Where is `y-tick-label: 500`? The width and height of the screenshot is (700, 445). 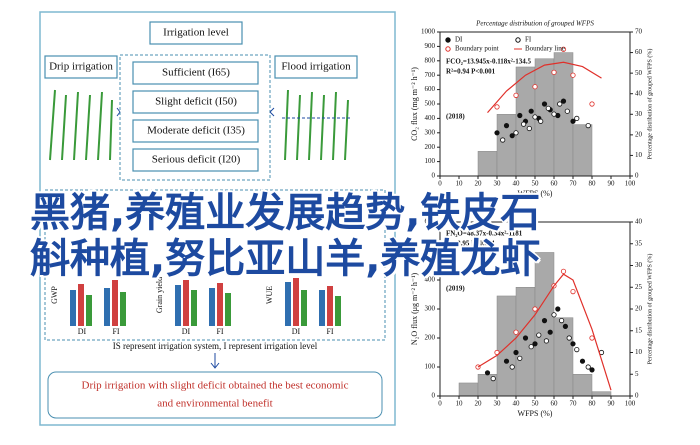 y-tick-label: 500 is located at coordinates (430, 251).